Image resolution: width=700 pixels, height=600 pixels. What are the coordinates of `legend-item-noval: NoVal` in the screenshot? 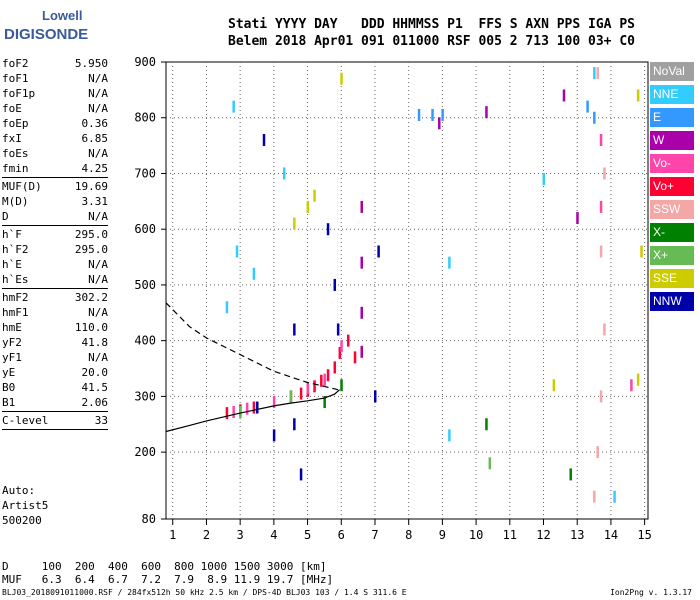 It's located at (672, 71).